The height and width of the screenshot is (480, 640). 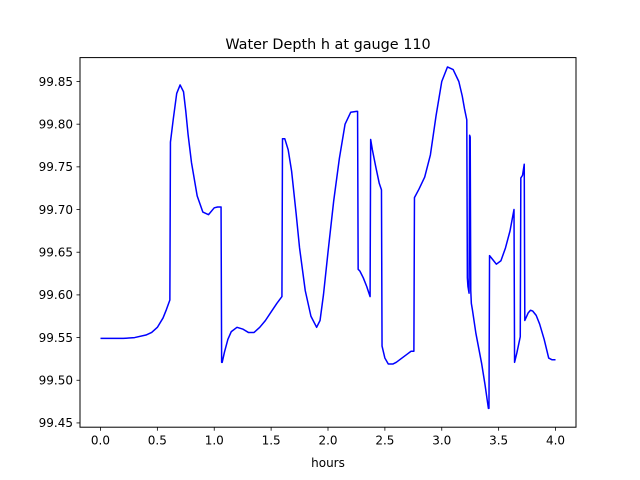 What do you see at coordinates (56, 210) in the screenshot?
I see `y-tick-label: 99.70` at bounding box center [56, 210].